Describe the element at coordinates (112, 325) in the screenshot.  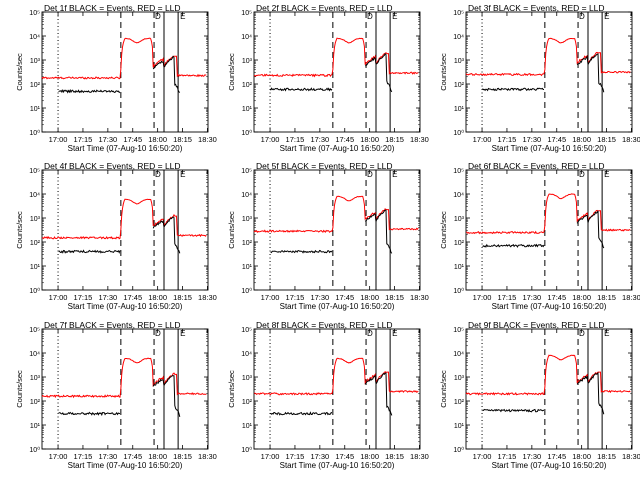
I see `panel-title: Det 7f BLACK = Events, RED = LLD` at that location.